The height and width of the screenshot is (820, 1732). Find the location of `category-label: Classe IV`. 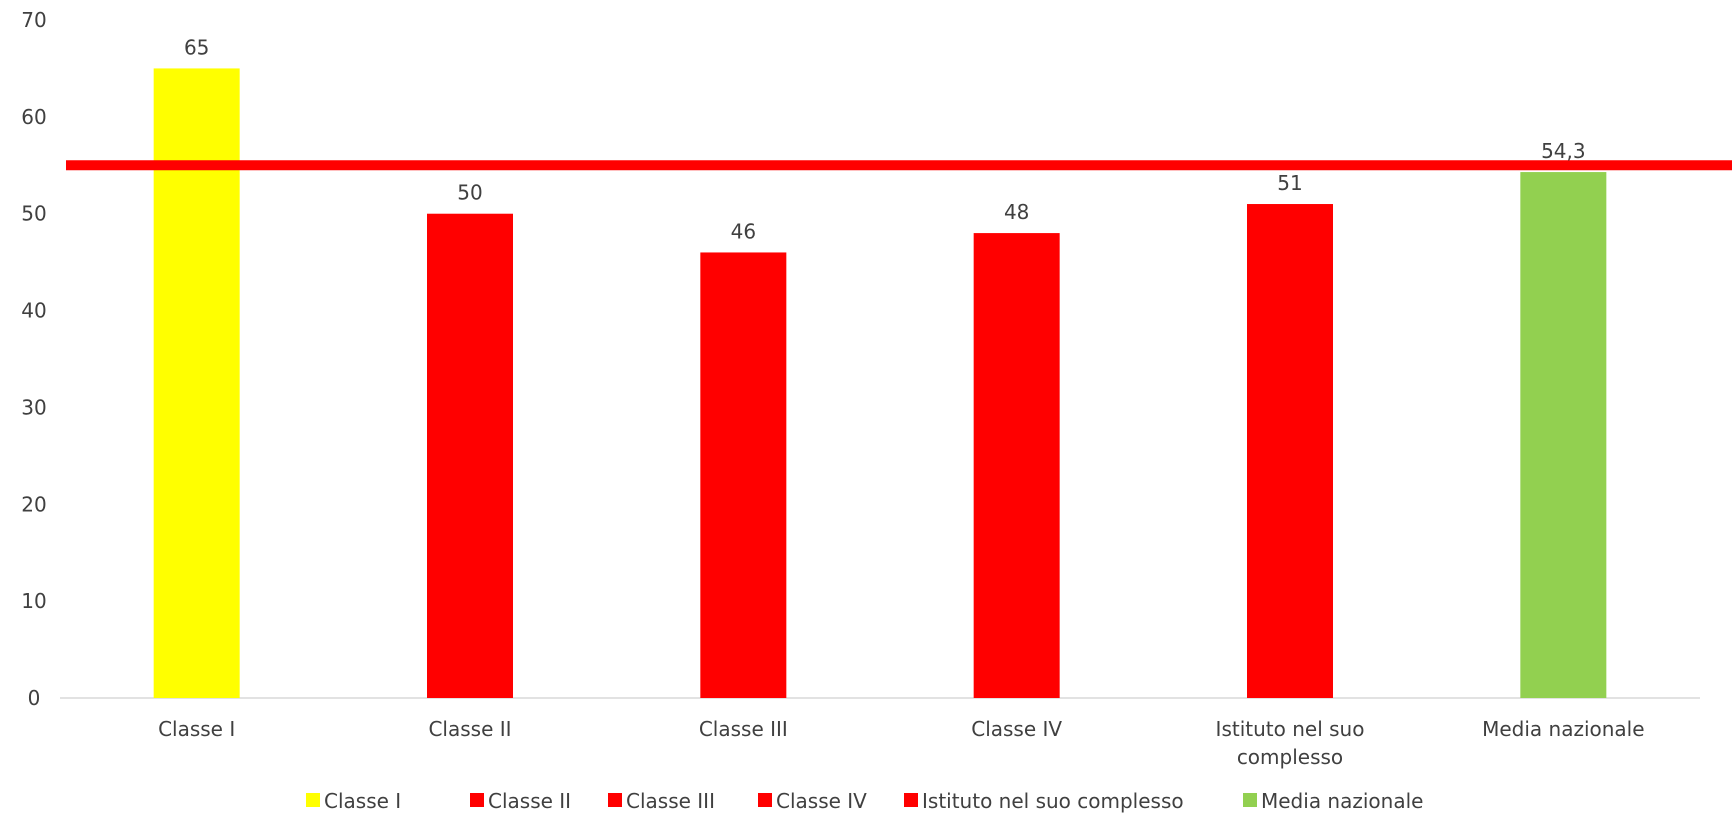

category-label: Classe IV is located at coordinates (1016, 729).